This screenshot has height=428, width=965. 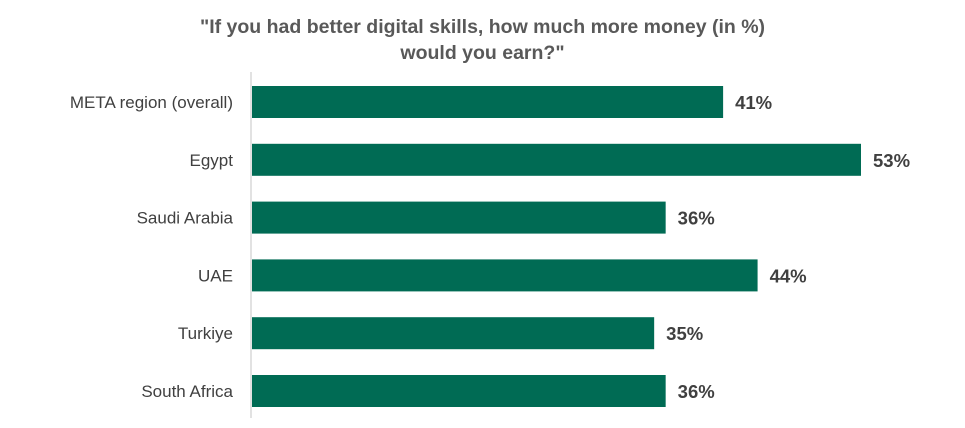 What do you see at coordinates (205, 333) in the screenshot?
I see `category-label: Turkiye` at bounding box center [205, 333].